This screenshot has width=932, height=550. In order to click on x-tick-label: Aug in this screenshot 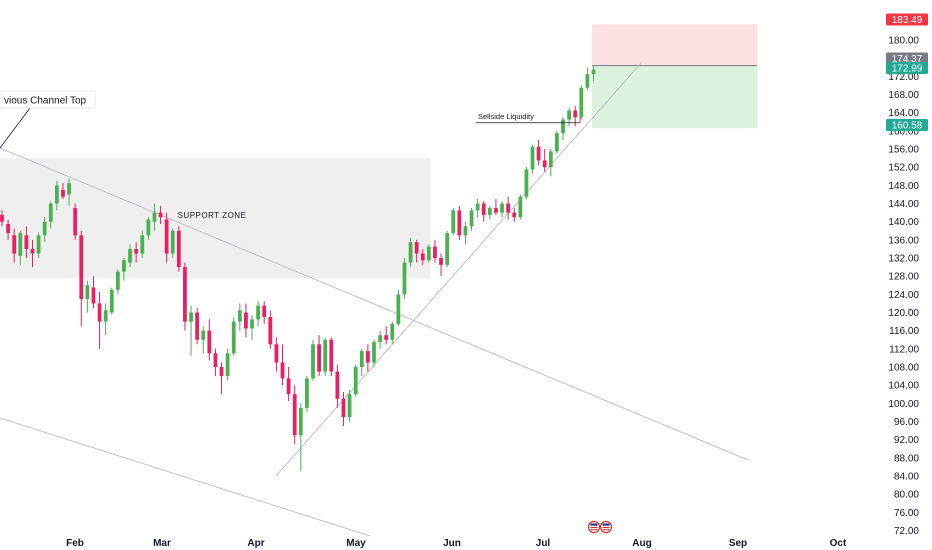, I will do `click(641, 543)`.